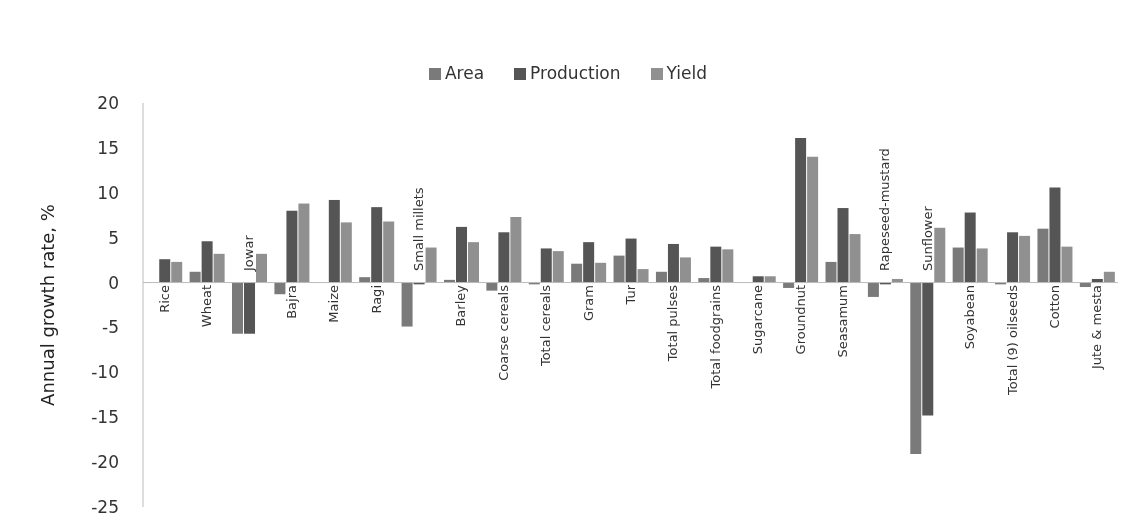 This screenshot has height=529, width=1138. Describe the element at coordinates (1097, 328) in the screenshot. I see `x-tick-label: Jute & mesta` at that location.